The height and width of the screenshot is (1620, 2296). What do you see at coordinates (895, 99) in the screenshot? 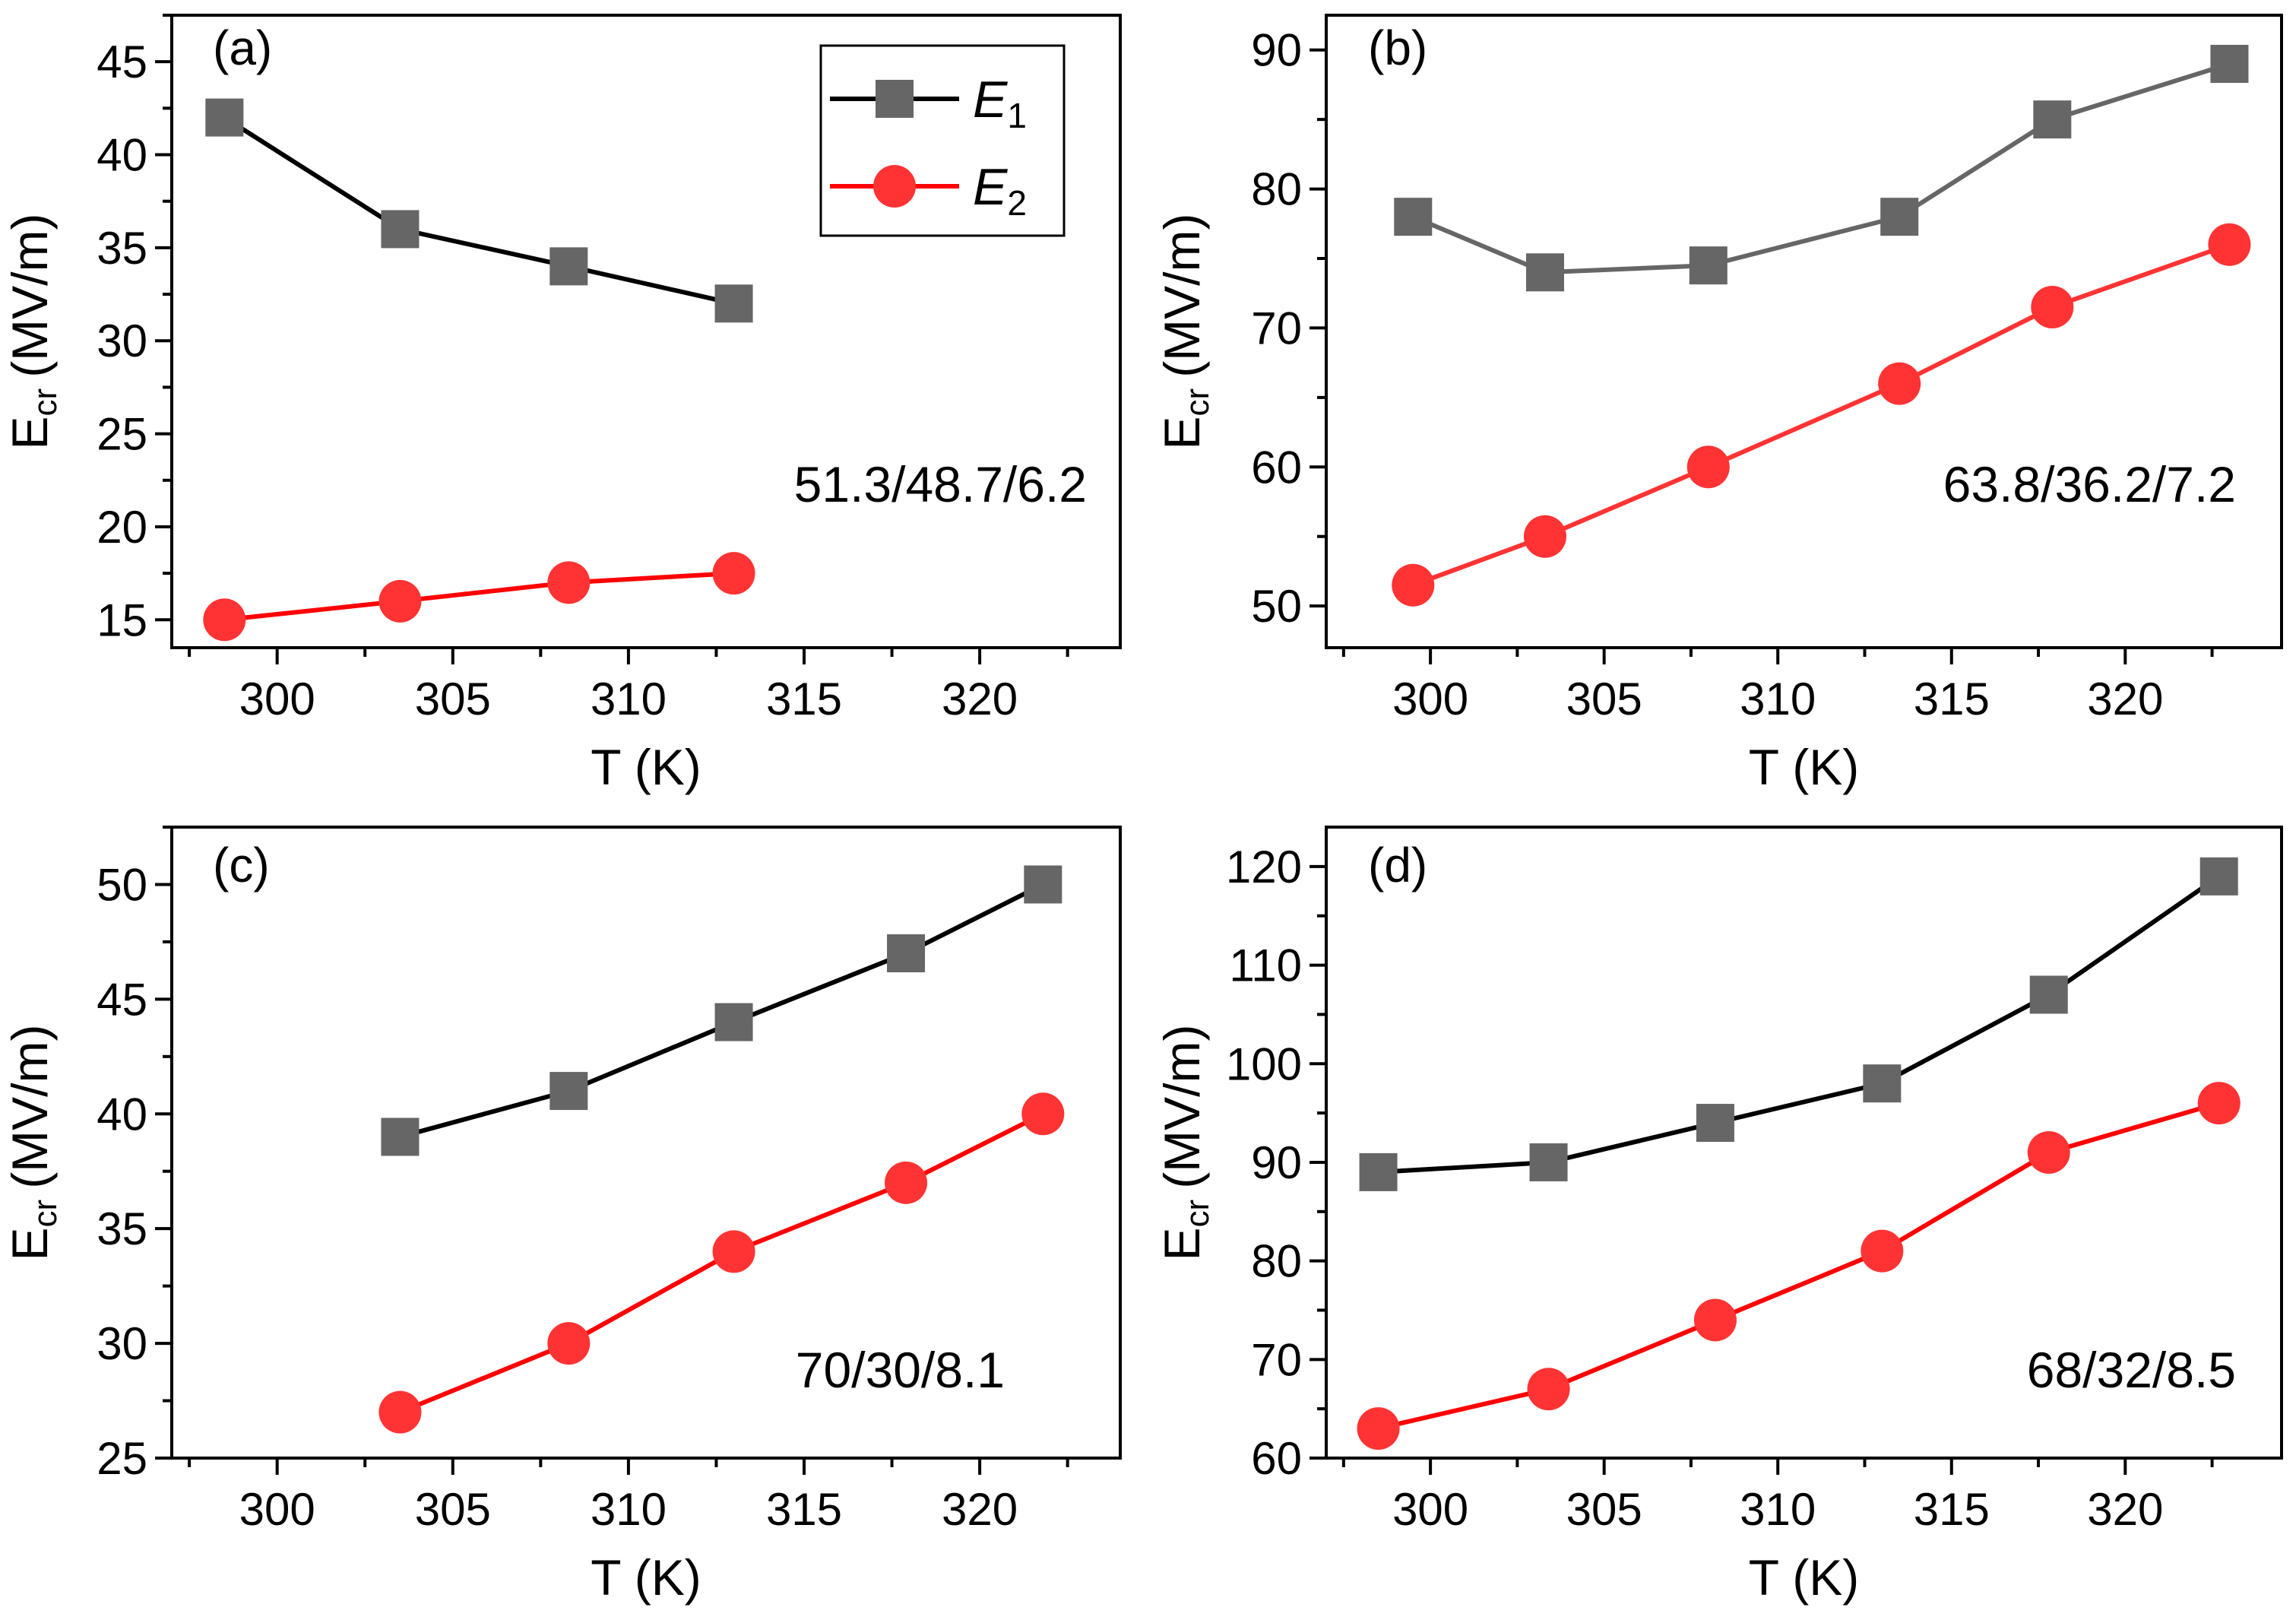
I see `legend-marker-square` at bounding box center [895, 99].